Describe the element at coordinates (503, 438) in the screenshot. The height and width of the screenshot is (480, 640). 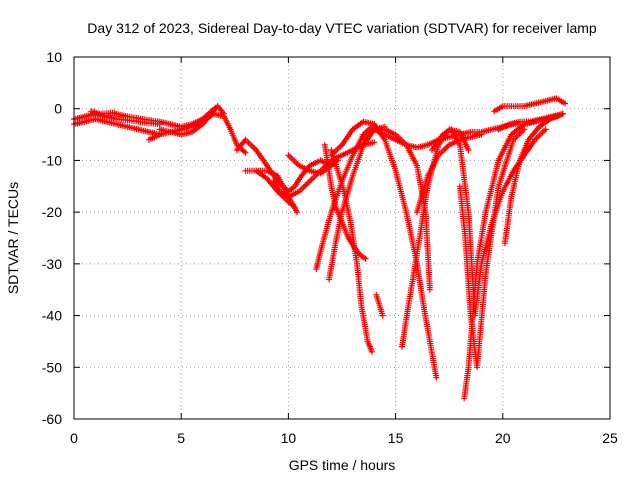
I see `x-tick-label: 20` at that location.